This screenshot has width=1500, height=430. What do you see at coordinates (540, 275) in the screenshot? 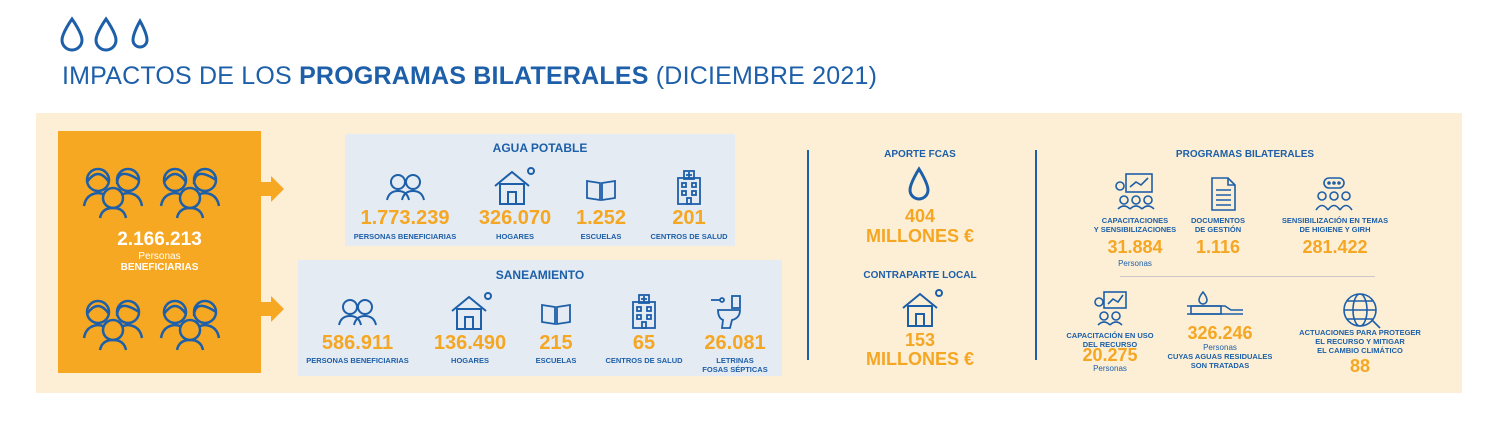
I see `saneamiento-title: SANEAMIENTO` at bounding box center [540, 275].